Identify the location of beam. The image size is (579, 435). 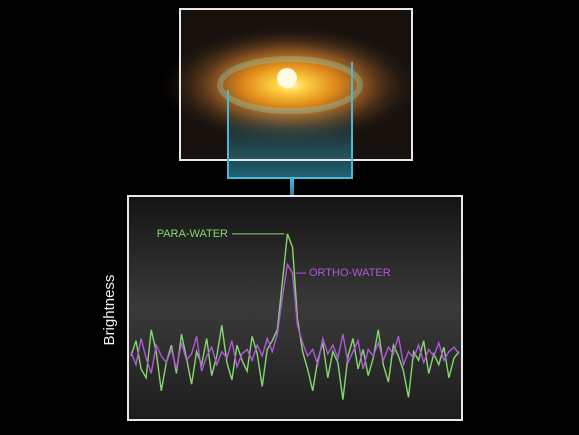
(290, 141).